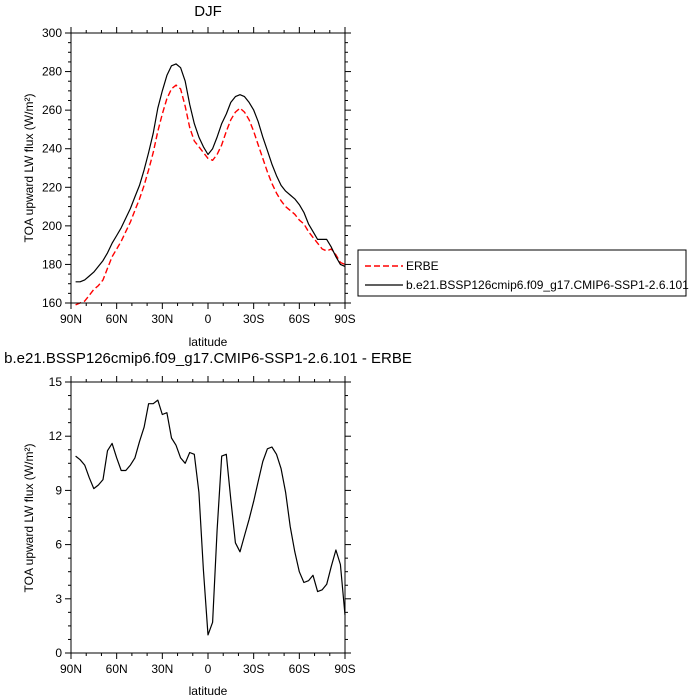 Image resolution: width=700 pixels, height=700 pixels. What do you see at coordinates (52, 149) in the screenshot?
I see `top-y-tick-label: 240` at bounding box center [52, 149].